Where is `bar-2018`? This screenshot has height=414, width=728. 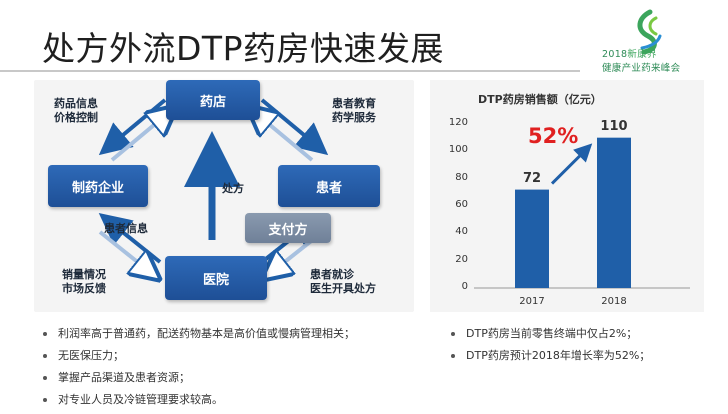
bar-2018 is located at coordinates (614, 212).